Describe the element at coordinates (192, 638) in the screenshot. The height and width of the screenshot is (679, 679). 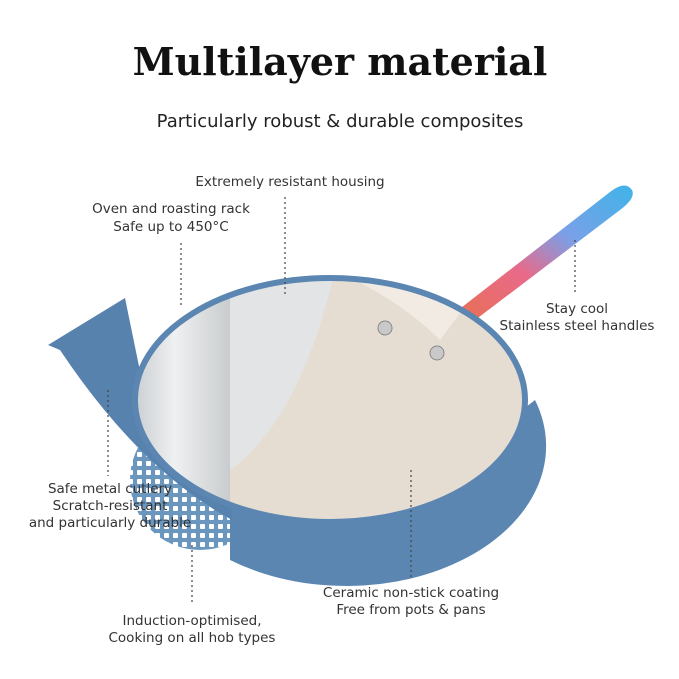
I see `callout-line: Cooking on all hob types` at that location.